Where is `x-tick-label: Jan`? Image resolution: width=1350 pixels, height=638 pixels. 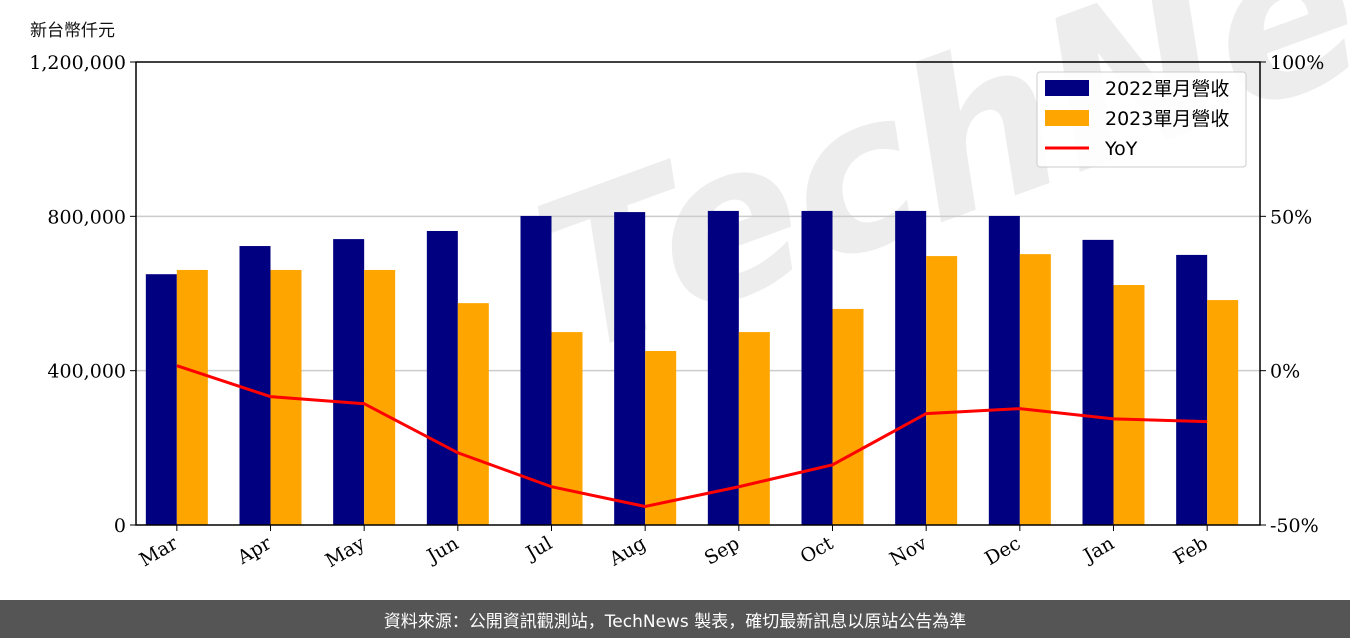
x-tick-label: Jan is located at coordinates (1098, 550).